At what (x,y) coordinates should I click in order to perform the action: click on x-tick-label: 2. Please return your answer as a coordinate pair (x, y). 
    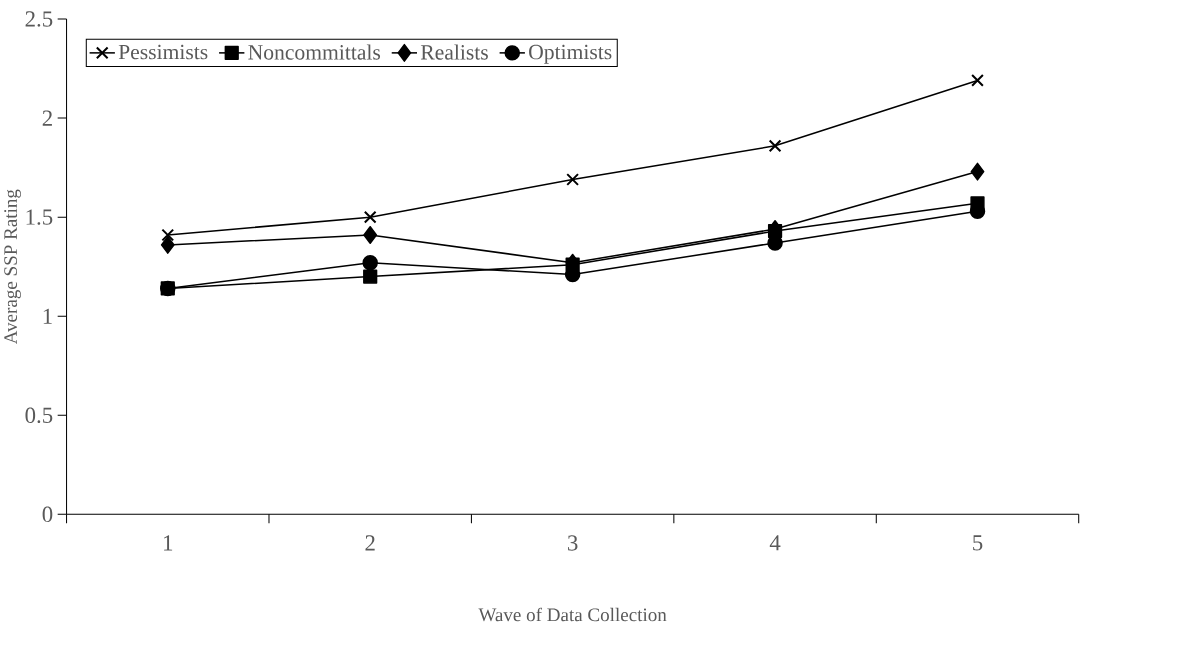
    Looking at the image, I should click on (370, 543).